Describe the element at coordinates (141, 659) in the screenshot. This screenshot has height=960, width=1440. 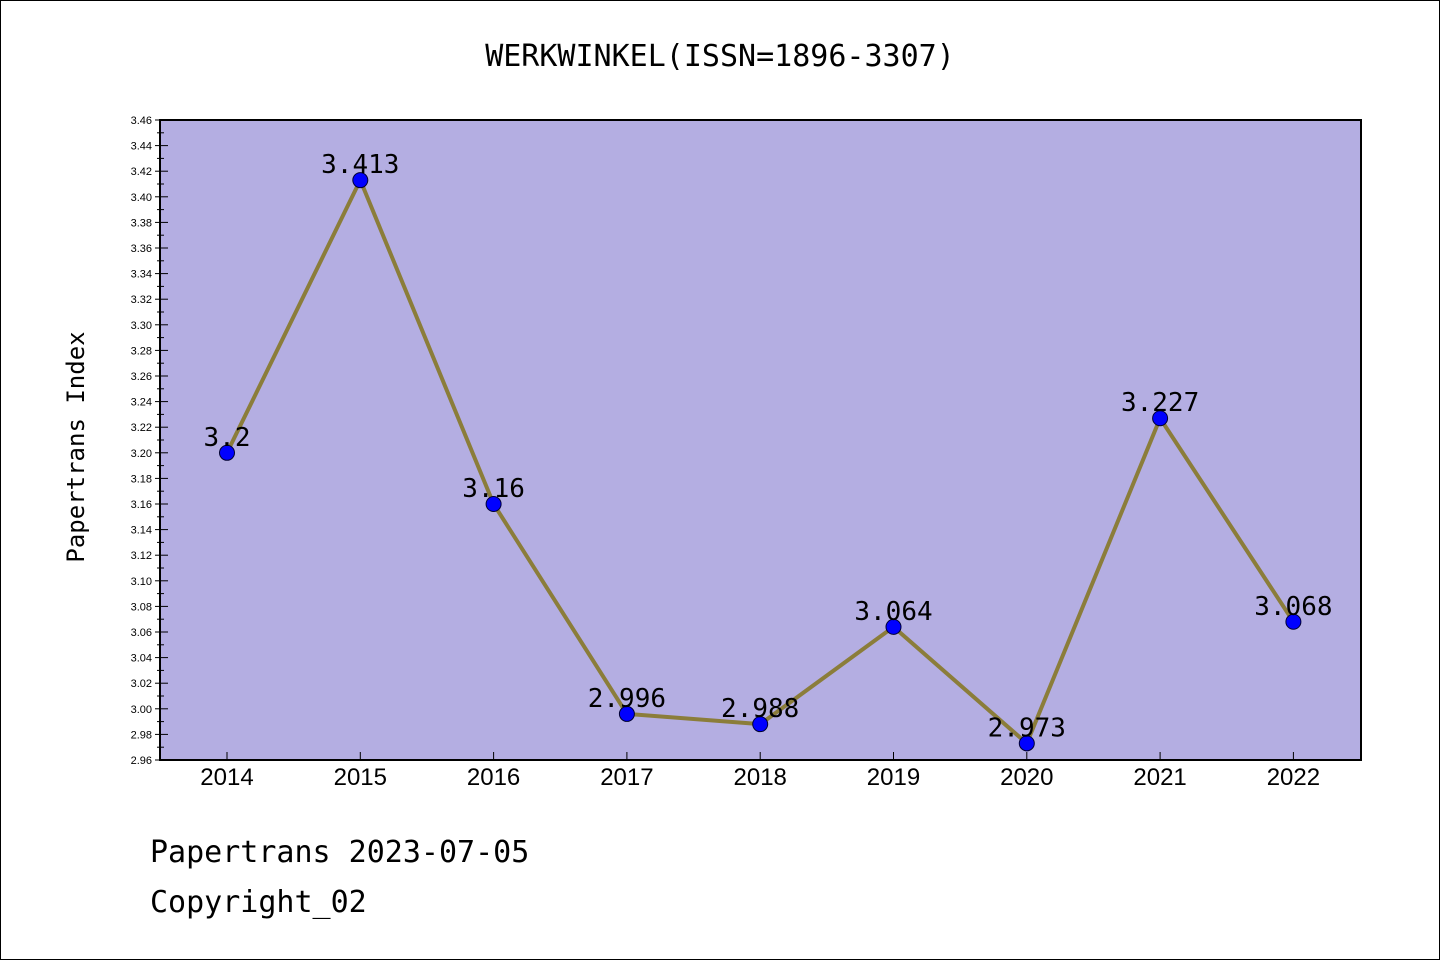
I see `y-tick-label: 3.04` at that location.